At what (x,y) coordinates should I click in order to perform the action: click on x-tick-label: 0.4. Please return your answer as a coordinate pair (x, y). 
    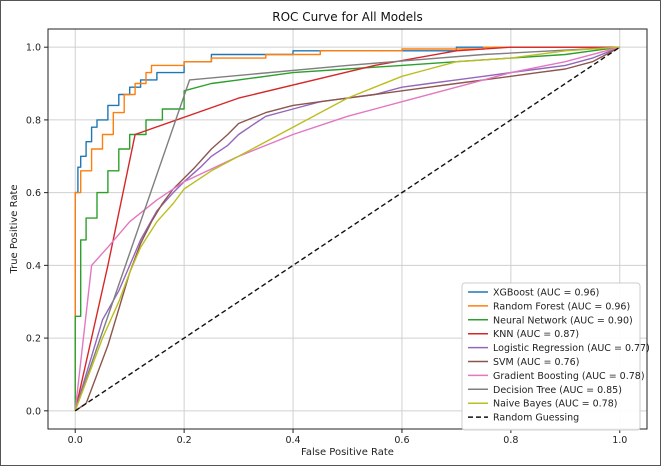
    Looking at the image, I should click on (292, 440).